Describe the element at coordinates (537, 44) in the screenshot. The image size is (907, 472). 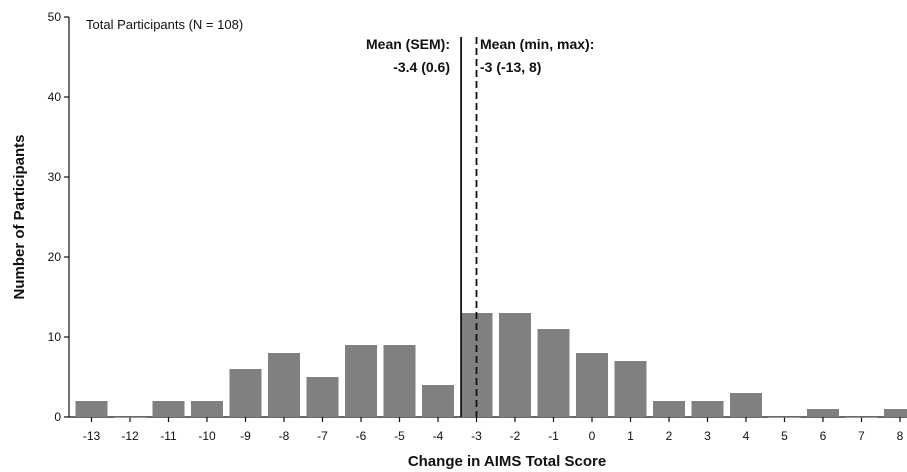
I see `mean-minmax-label: Mean (min, max):` at that location.